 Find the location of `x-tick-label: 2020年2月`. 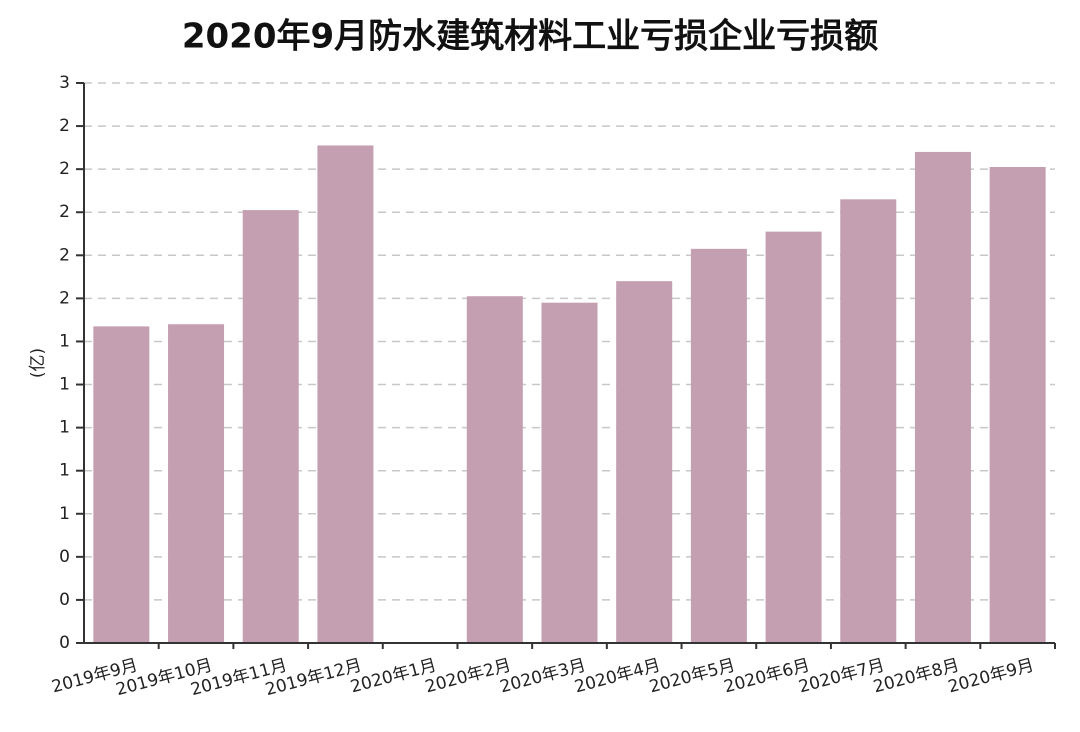

x-tick-label: 2020年2月 is located at coordinates (468, 676).